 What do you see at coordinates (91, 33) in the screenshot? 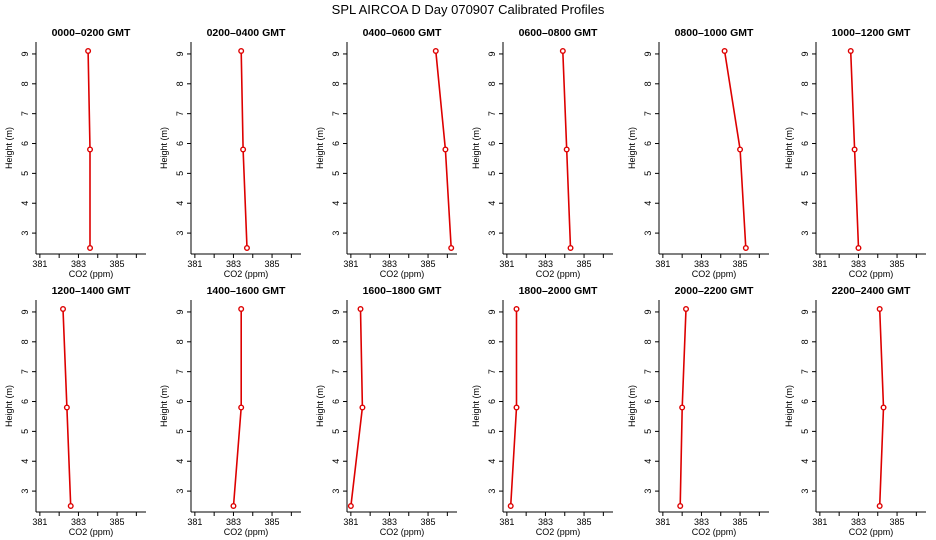
I see `panel-title: 0000–0200 GMT` at bounding box center [91, 33].